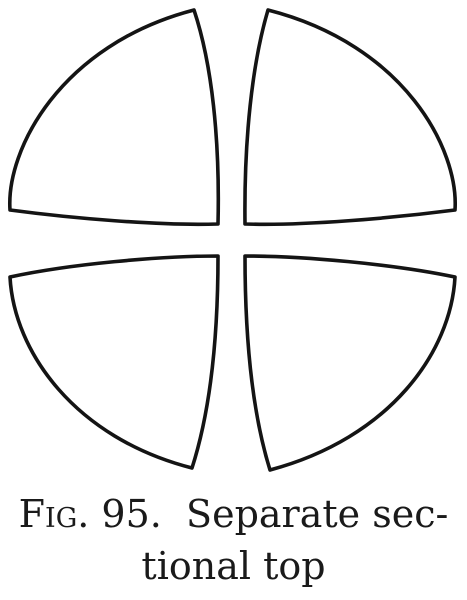 The image size is (467, 600). I want to click on caption-text-1: Separate sec-, so click(317, 514).